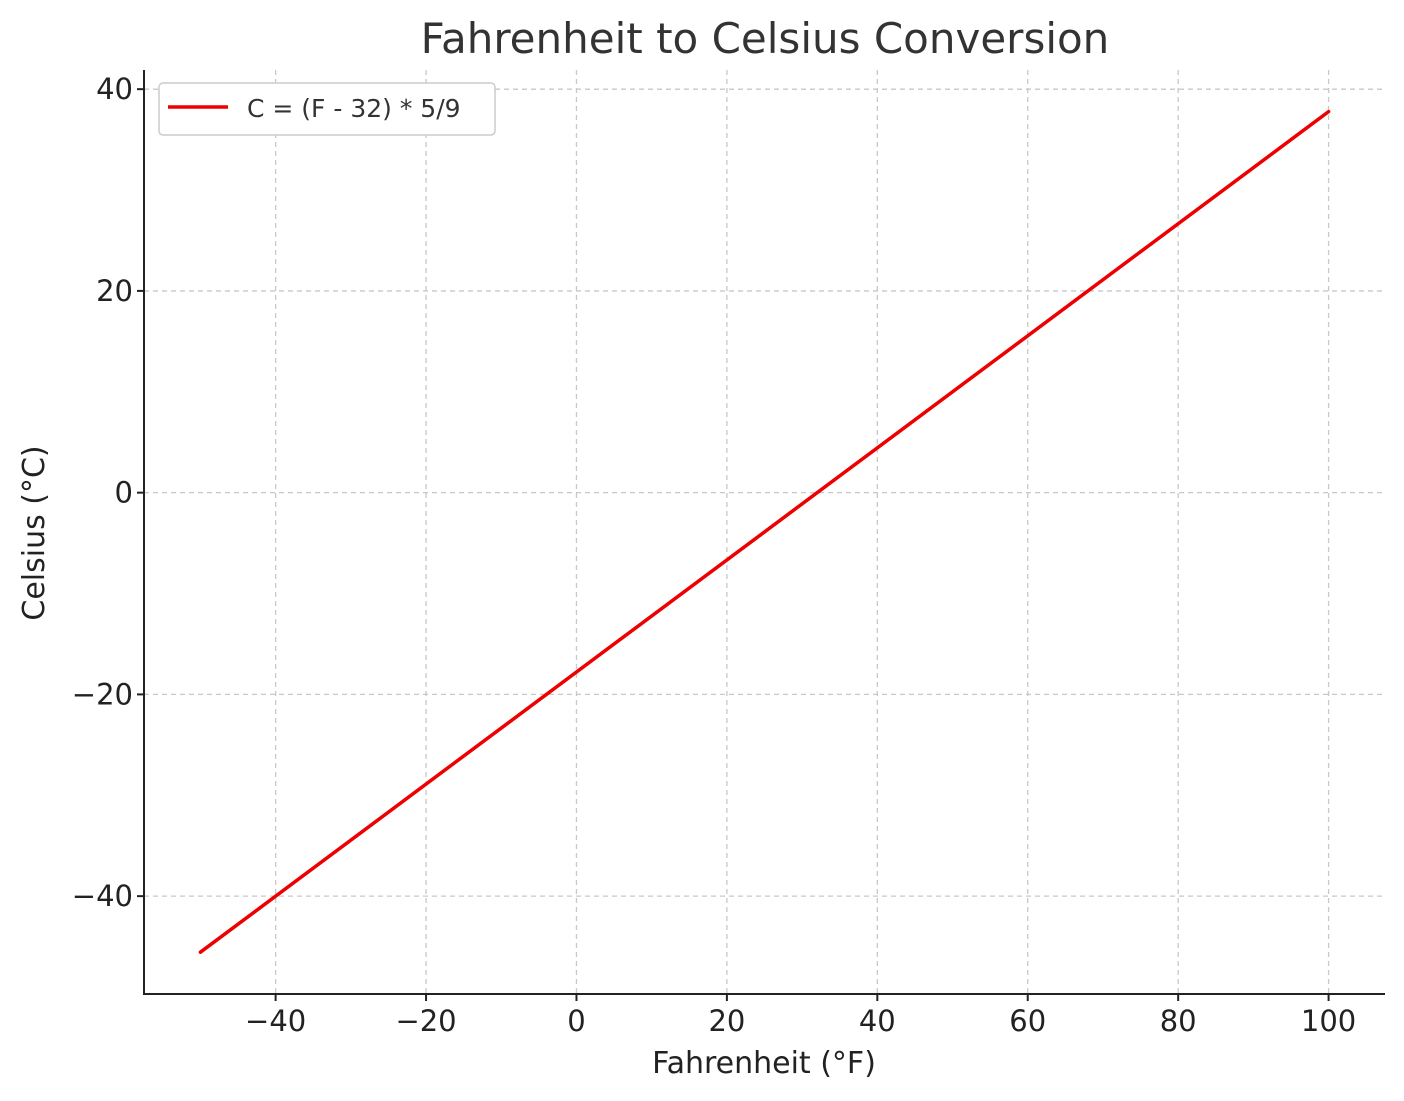  I want to click on x-axis-ticks: −40 −20 0 20 40 60 80 100, so click(800, 1016).